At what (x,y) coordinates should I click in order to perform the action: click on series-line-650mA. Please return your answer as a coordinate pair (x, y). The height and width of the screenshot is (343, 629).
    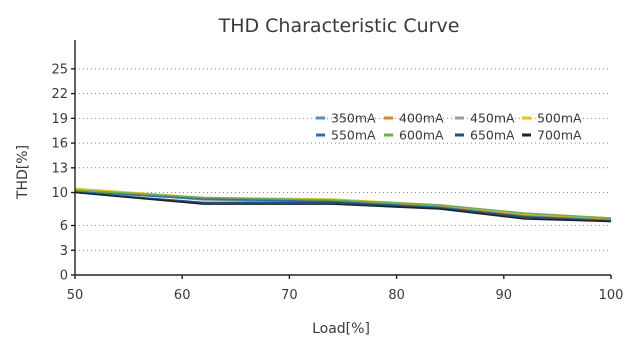
    Looking at the image, I should click on (343, 207).